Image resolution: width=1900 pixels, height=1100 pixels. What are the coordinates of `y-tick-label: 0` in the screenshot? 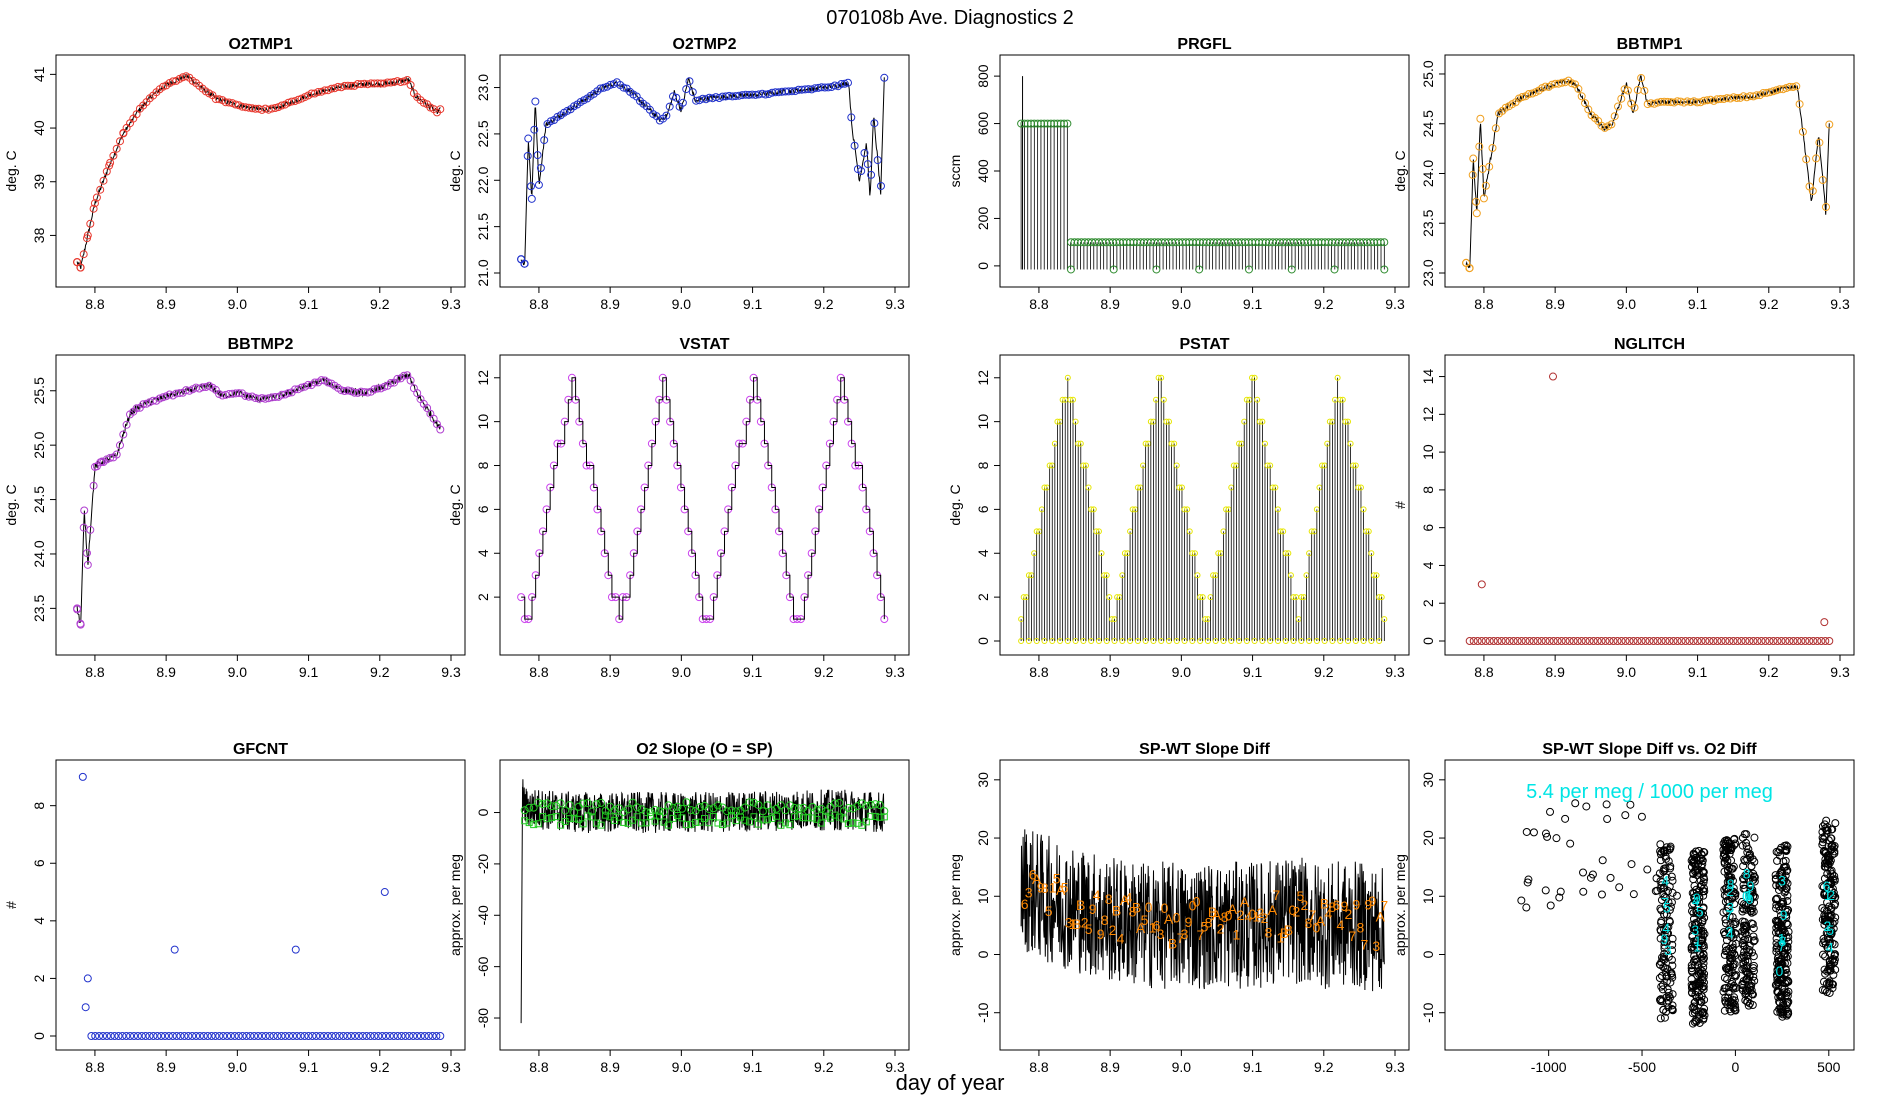 It's located at (1428, 954).